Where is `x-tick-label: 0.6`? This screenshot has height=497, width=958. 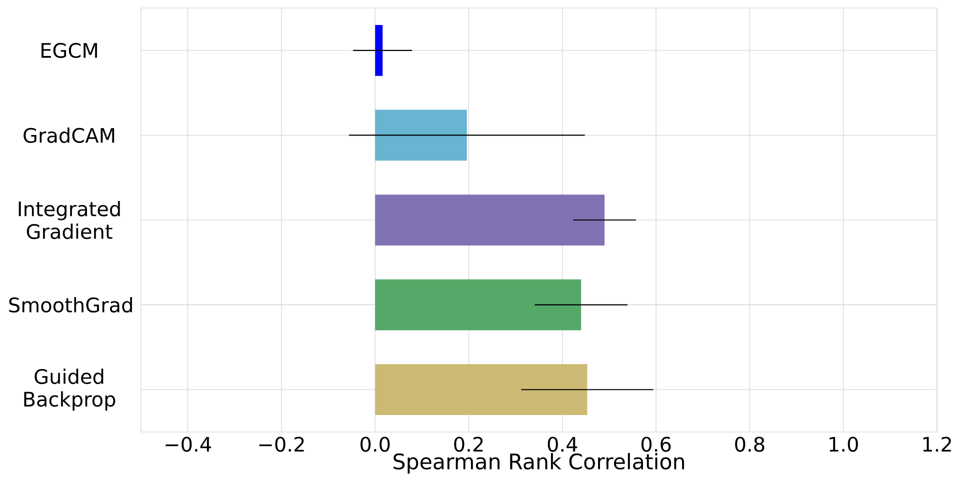 x-tick-label: 0.6 is located at coordinates (656, 444).